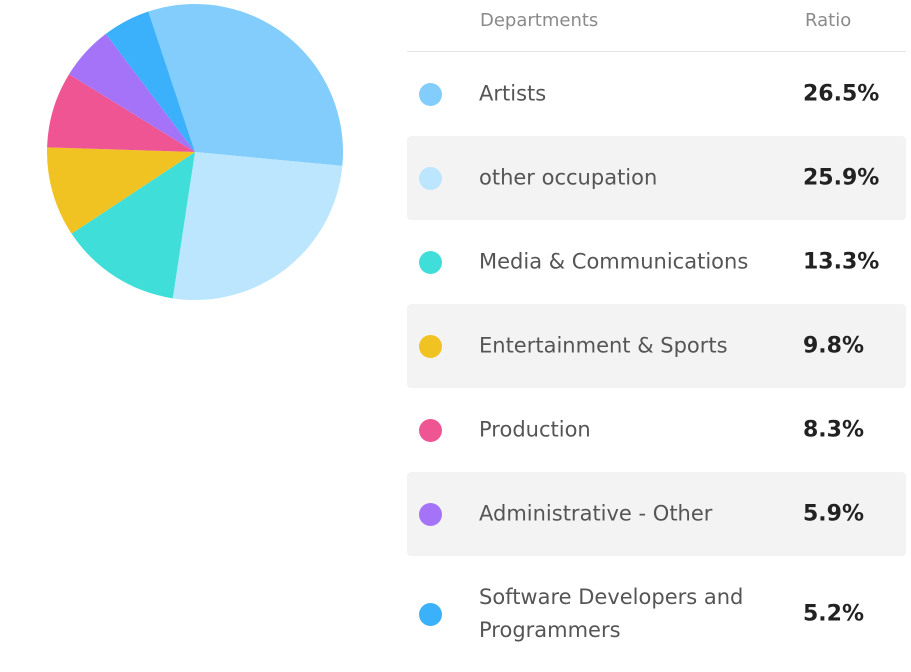  What do you see at coordinates (603, 345) in the screenshot?
I see `department-label: Entertainment & Sports` at bounding box center [603, 345].